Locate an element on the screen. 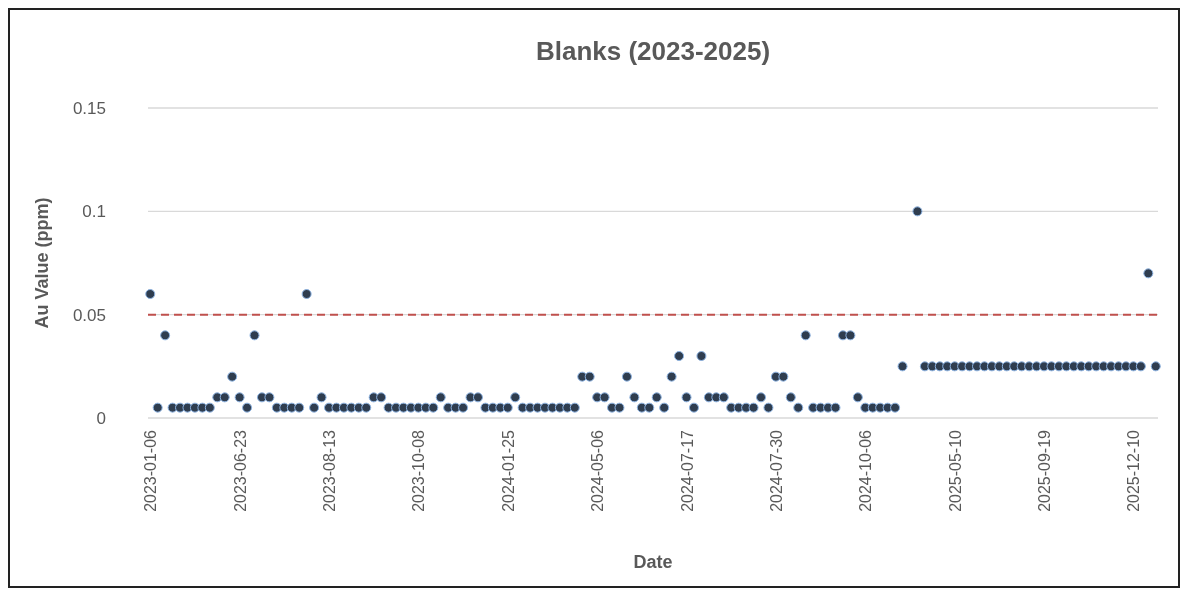 This screenshot has width=1188, height=597. y-tick-label: 0.05 is located at coordinates (89, 315).